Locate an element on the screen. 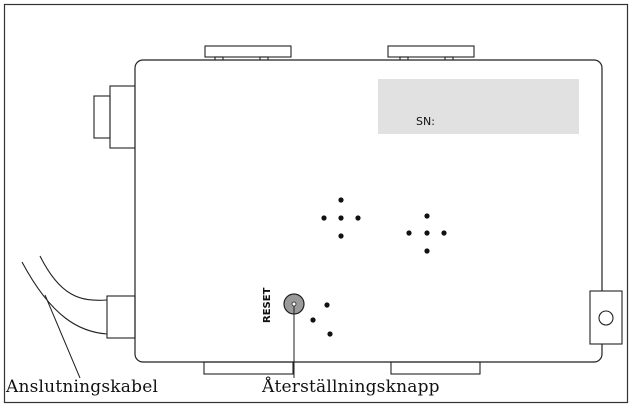 Image resolution: width=632 pixels, height=407 pixels. reset-button-label: Återställningsknapp is located at coordinates (351, 387).